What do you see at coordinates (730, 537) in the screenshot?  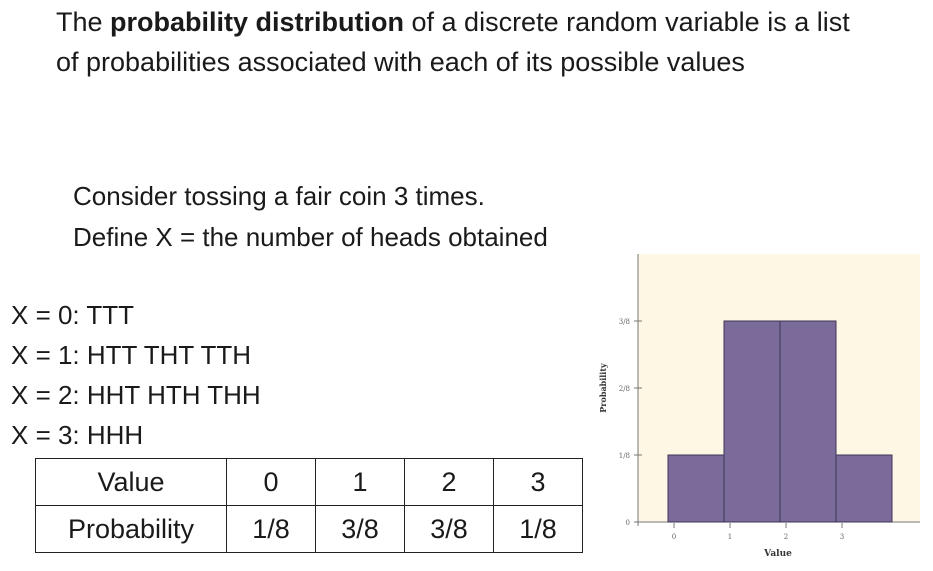 I see `x-tick-label: 1` at bounding box center [730, 537].